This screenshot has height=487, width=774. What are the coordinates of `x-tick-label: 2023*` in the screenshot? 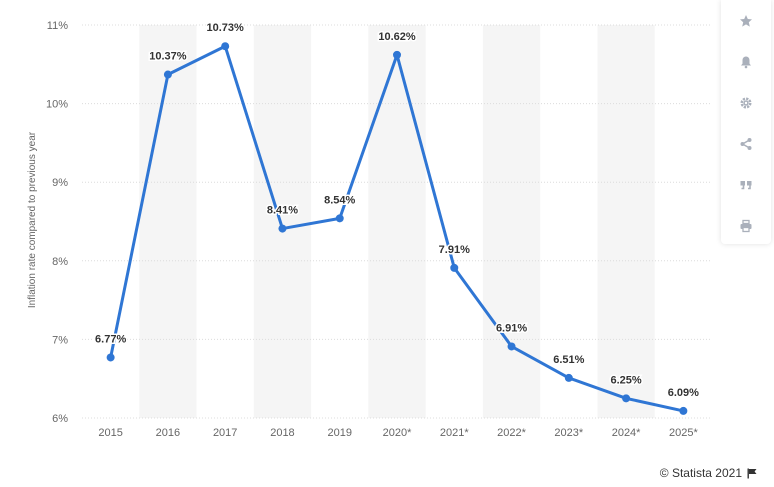 It's located at (568, 433).